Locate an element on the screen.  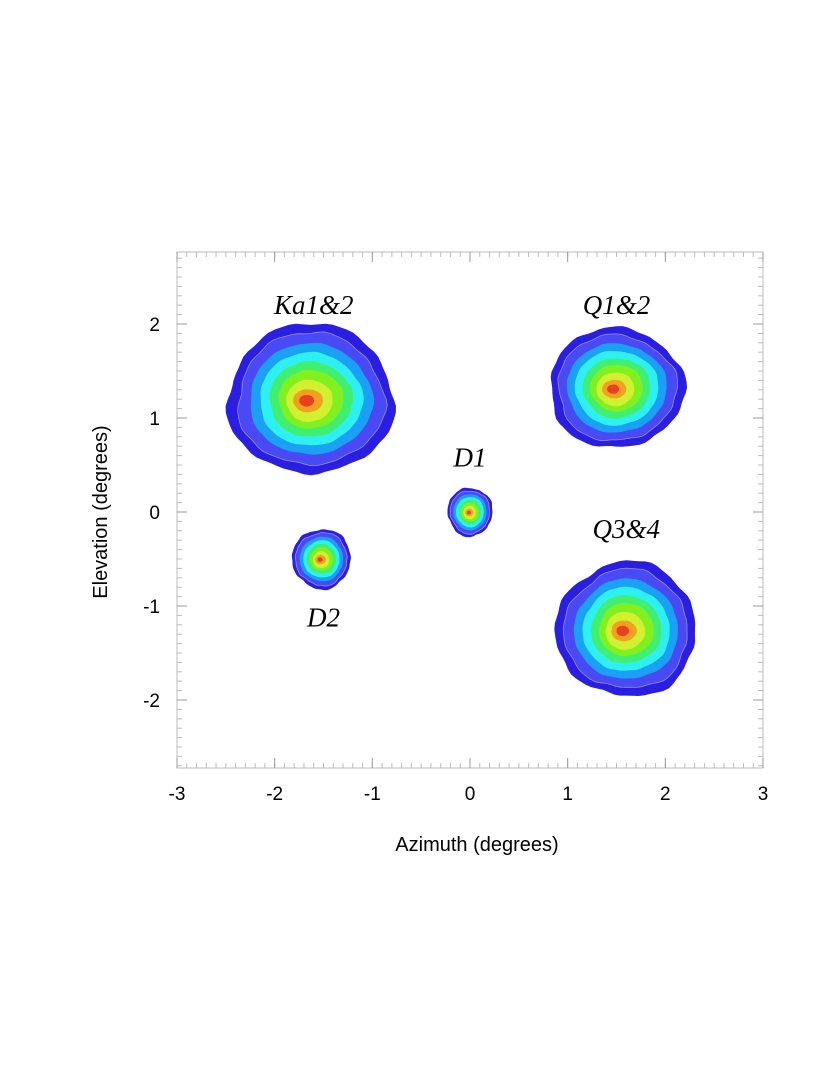
x-tick-label: -2 is located at coordinates (274, 794).